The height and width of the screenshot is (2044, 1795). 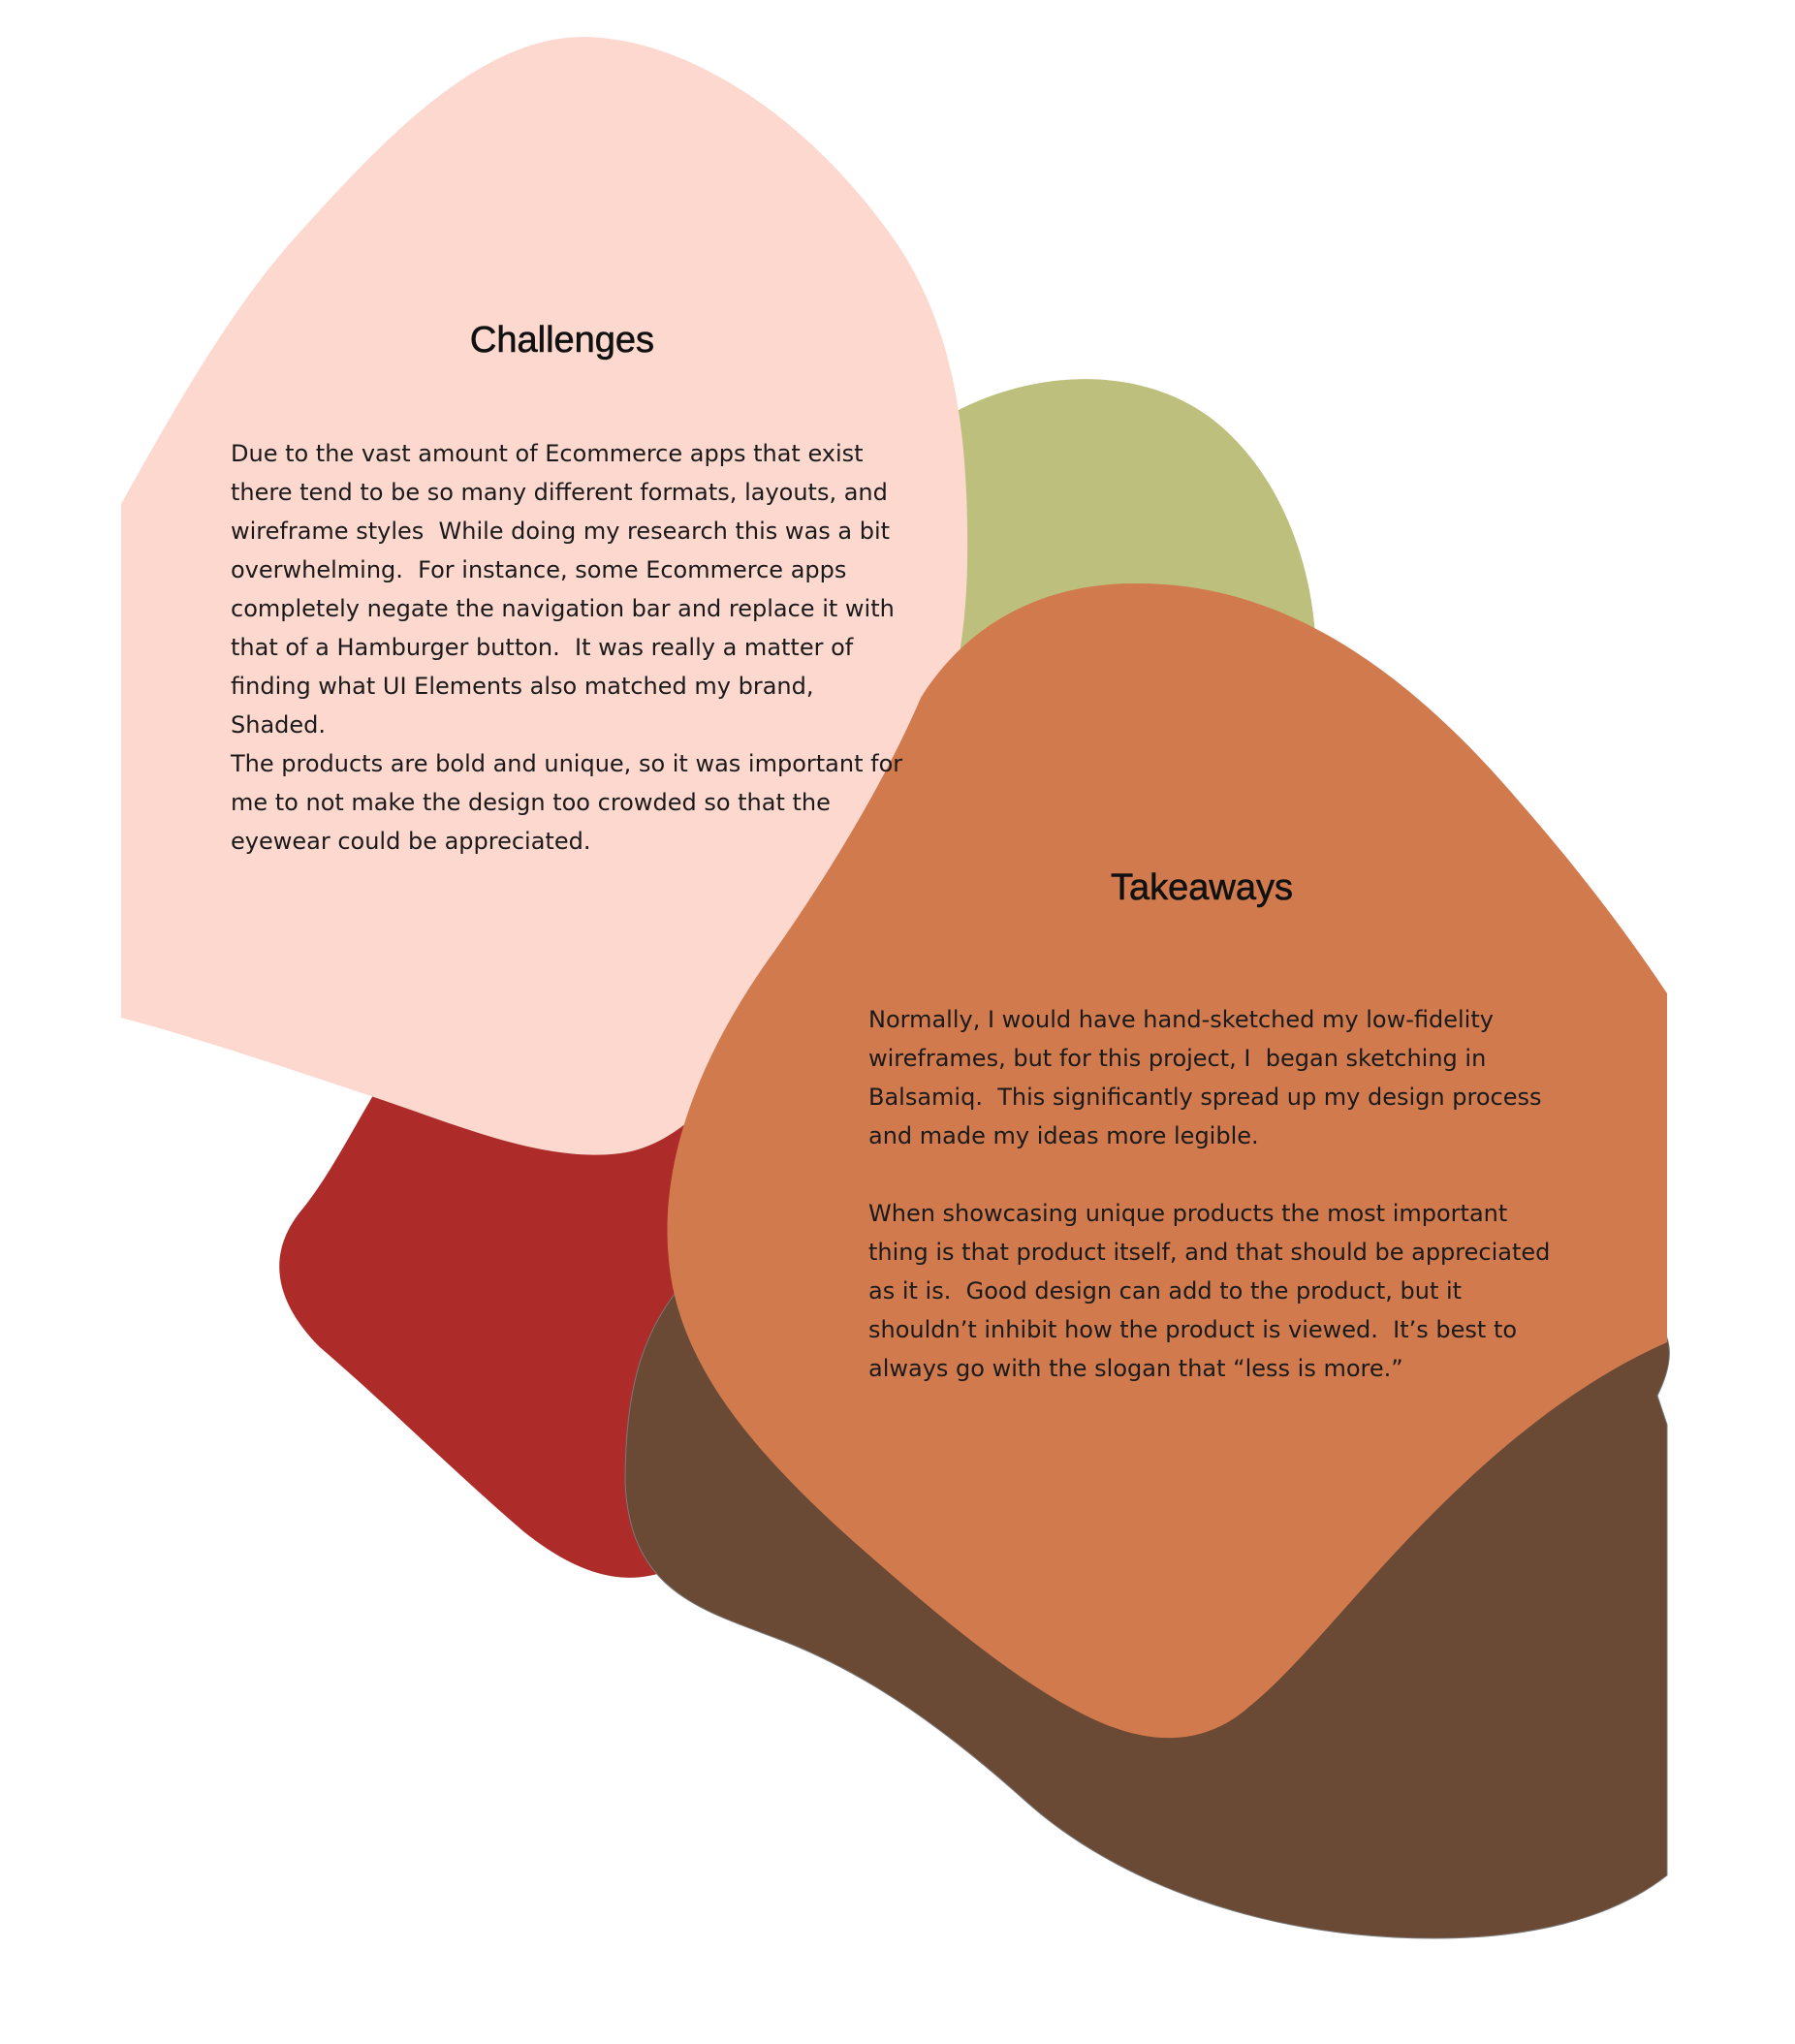 I want to click on takeaways-heading: Takeaways, so click(x=1202, y=888).